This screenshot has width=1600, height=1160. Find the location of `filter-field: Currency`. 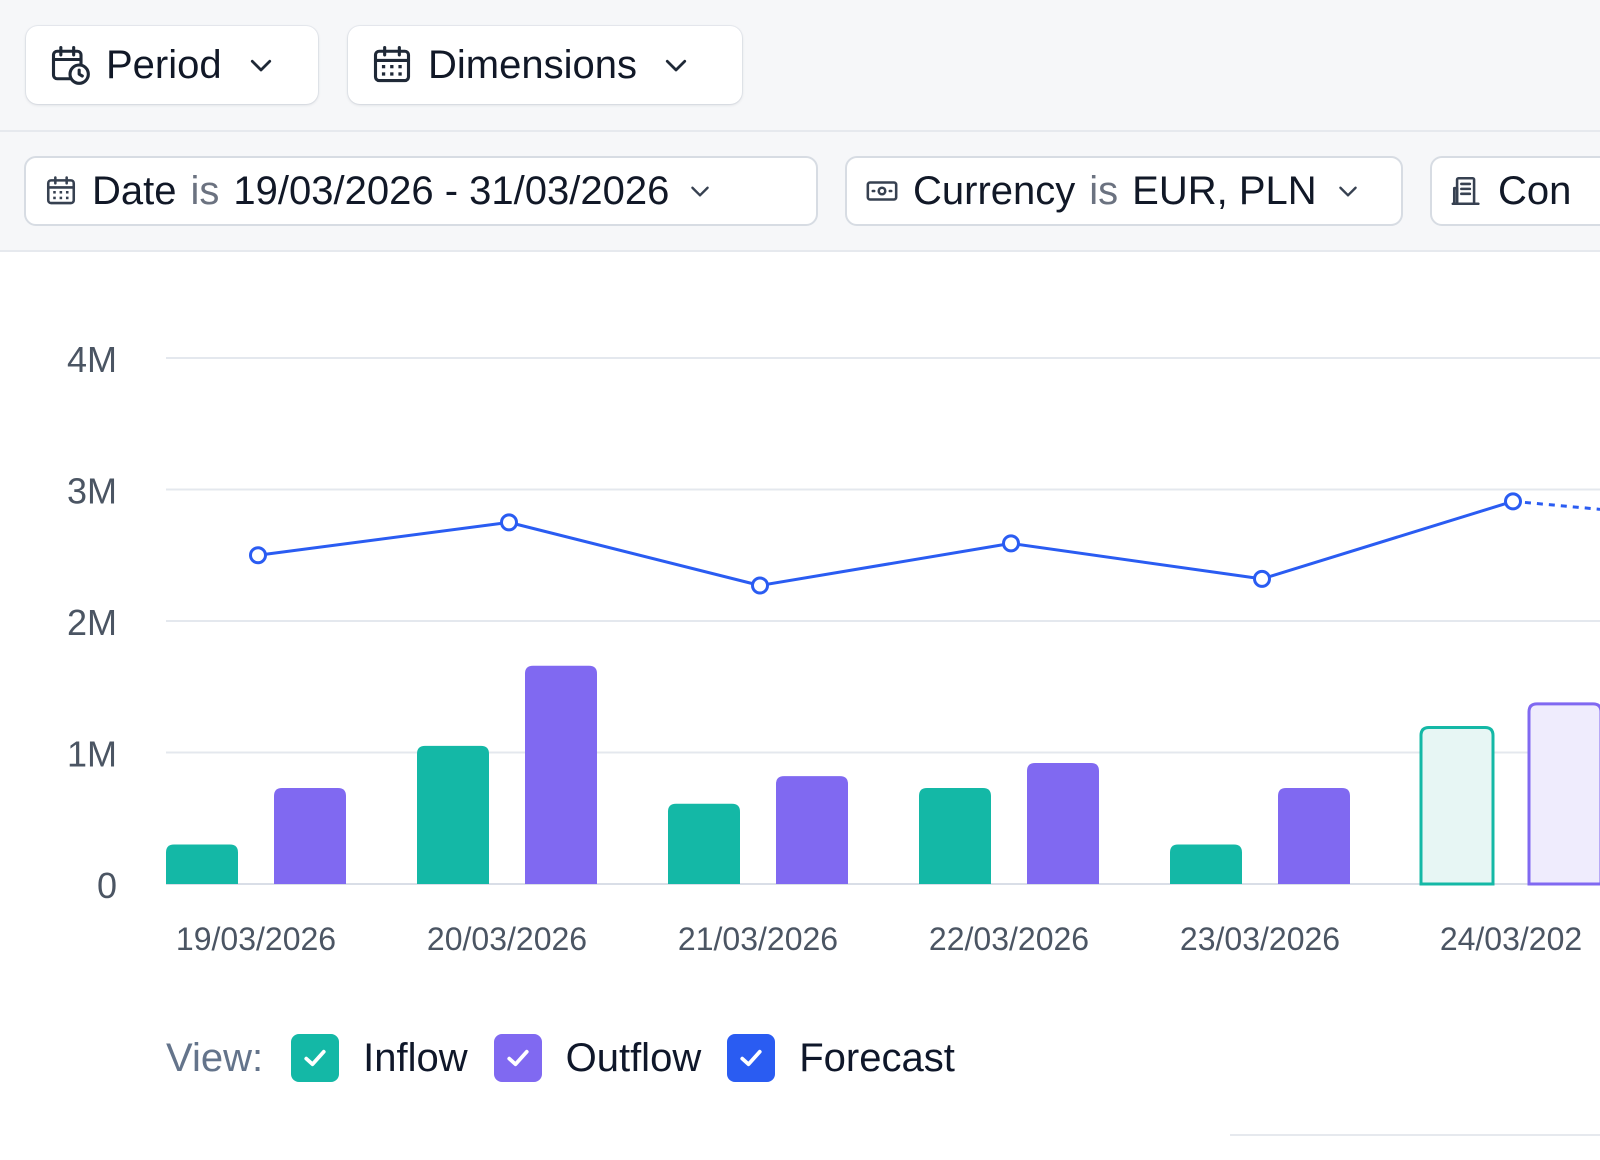

filter-field: Currency is located at coordinates (994, 190).